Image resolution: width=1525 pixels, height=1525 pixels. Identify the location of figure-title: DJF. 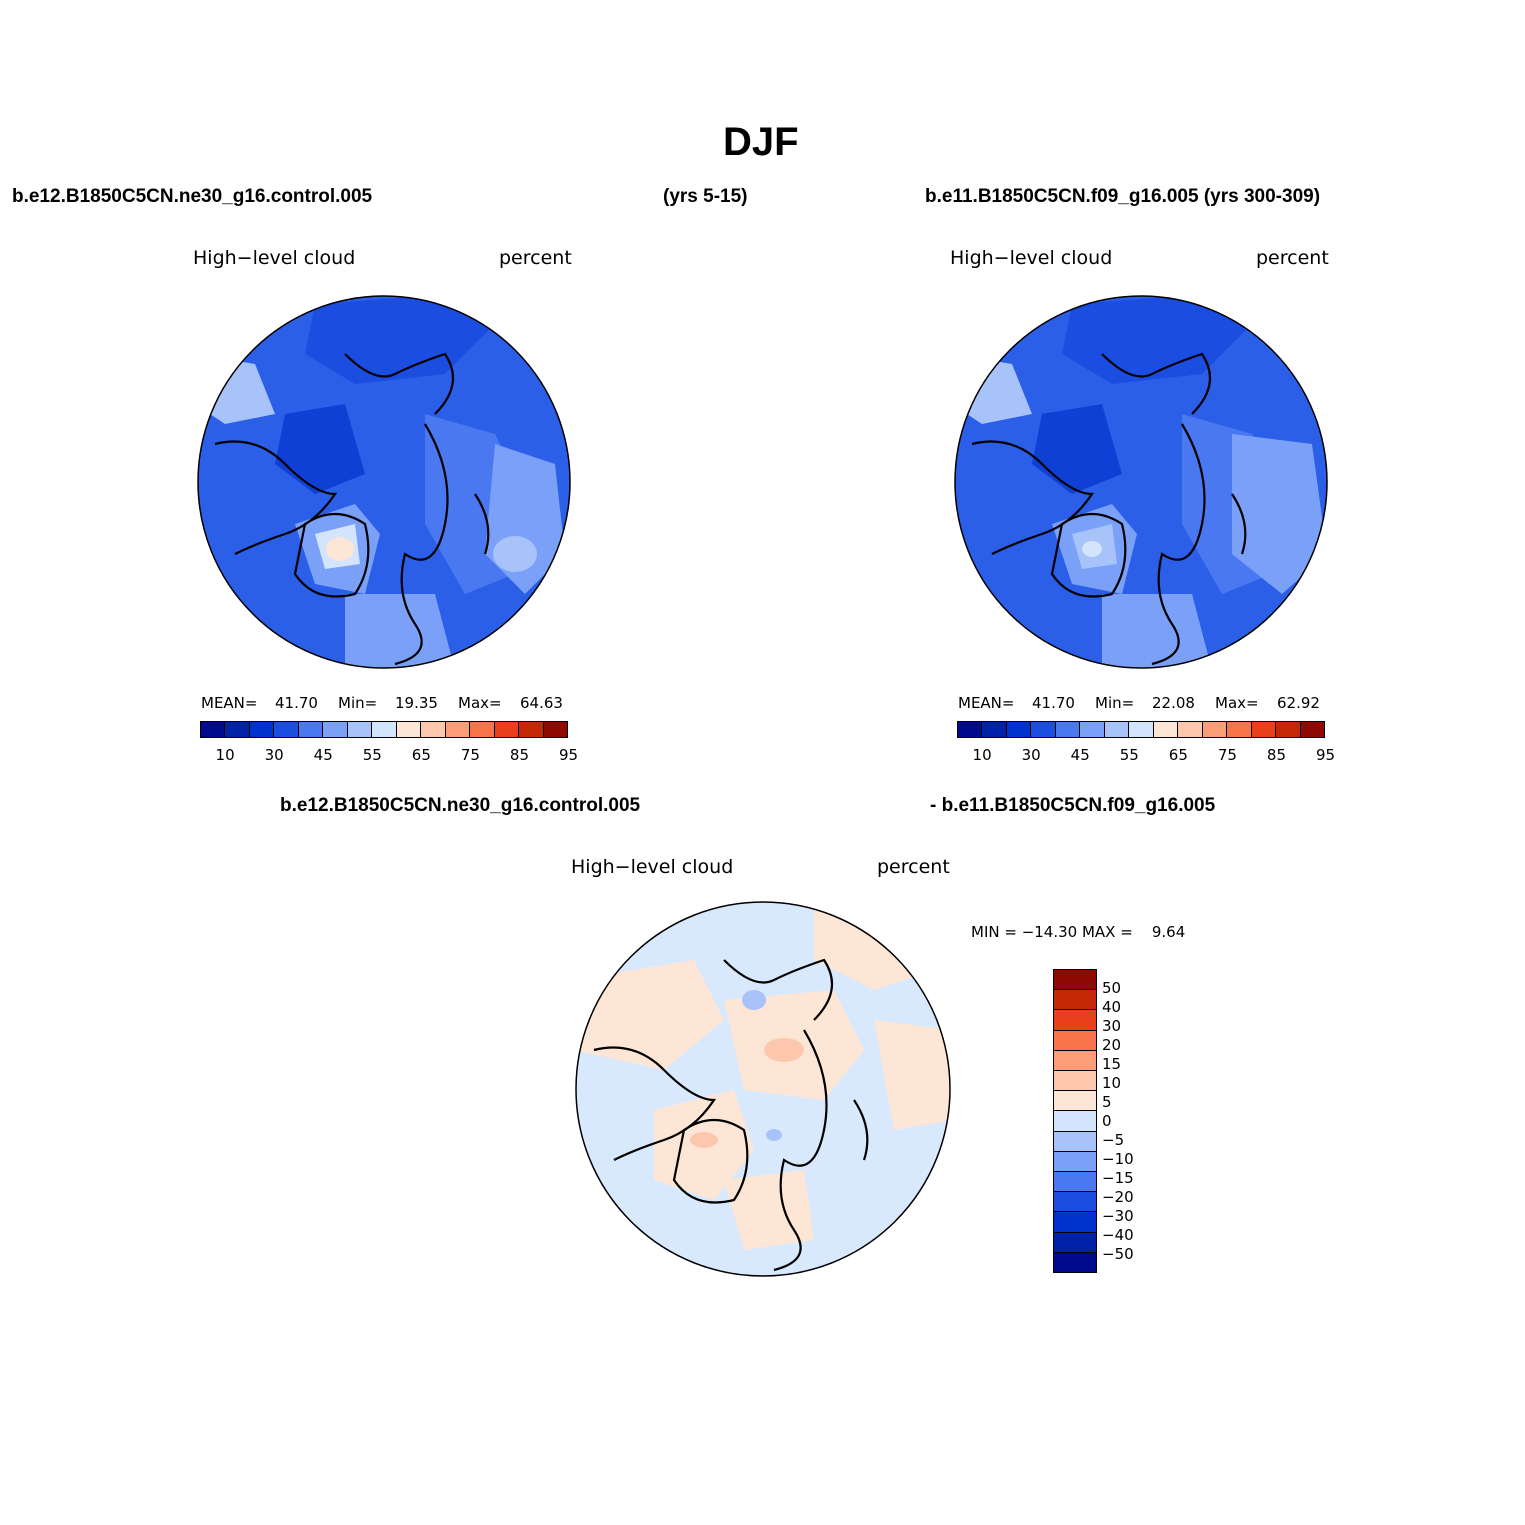
(761, 142).